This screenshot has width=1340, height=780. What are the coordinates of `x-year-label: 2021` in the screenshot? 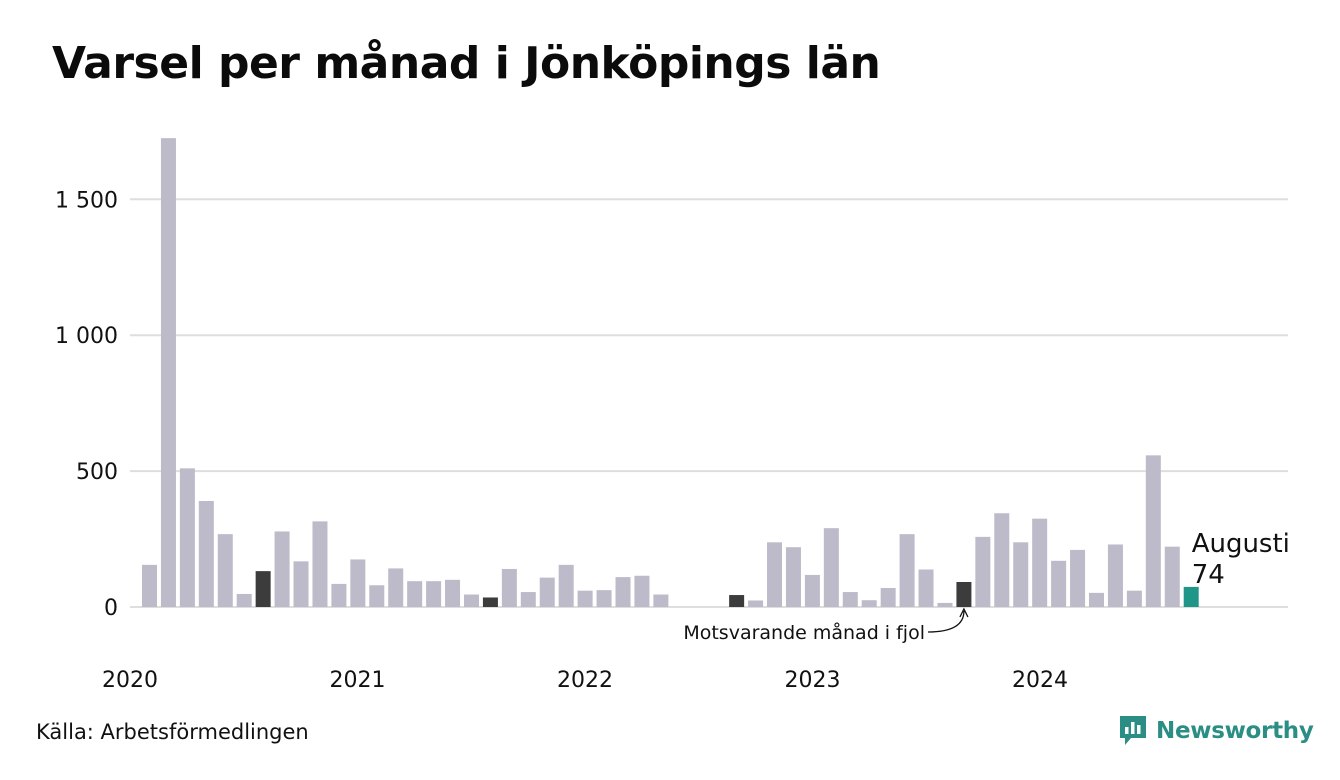 It's located at (358, 680).